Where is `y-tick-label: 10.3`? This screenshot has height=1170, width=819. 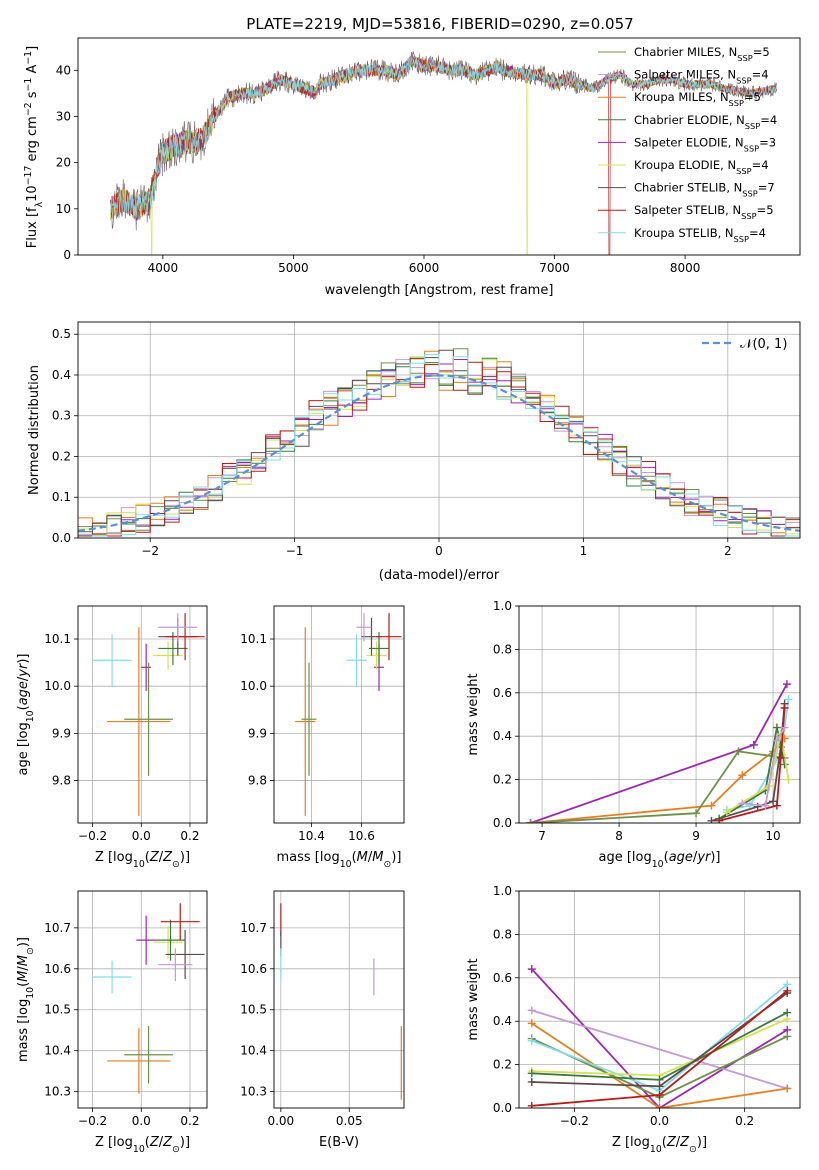
y-tick-label: 10.3 is located at coordinates (253, 1092).